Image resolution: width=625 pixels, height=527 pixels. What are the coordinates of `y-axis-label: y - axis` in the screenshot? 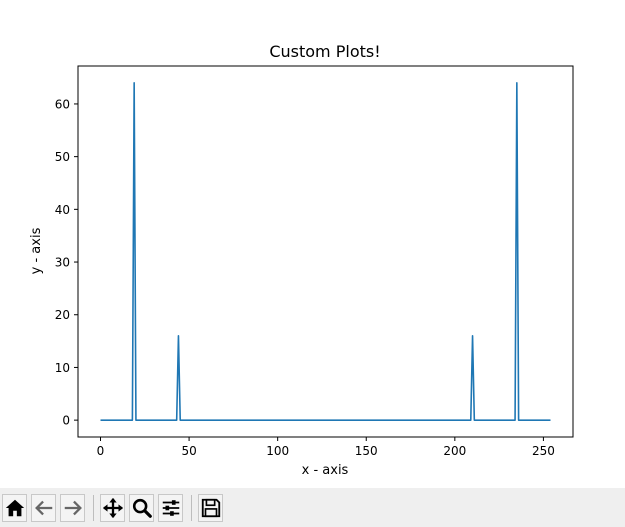 It's located at (36, 250).